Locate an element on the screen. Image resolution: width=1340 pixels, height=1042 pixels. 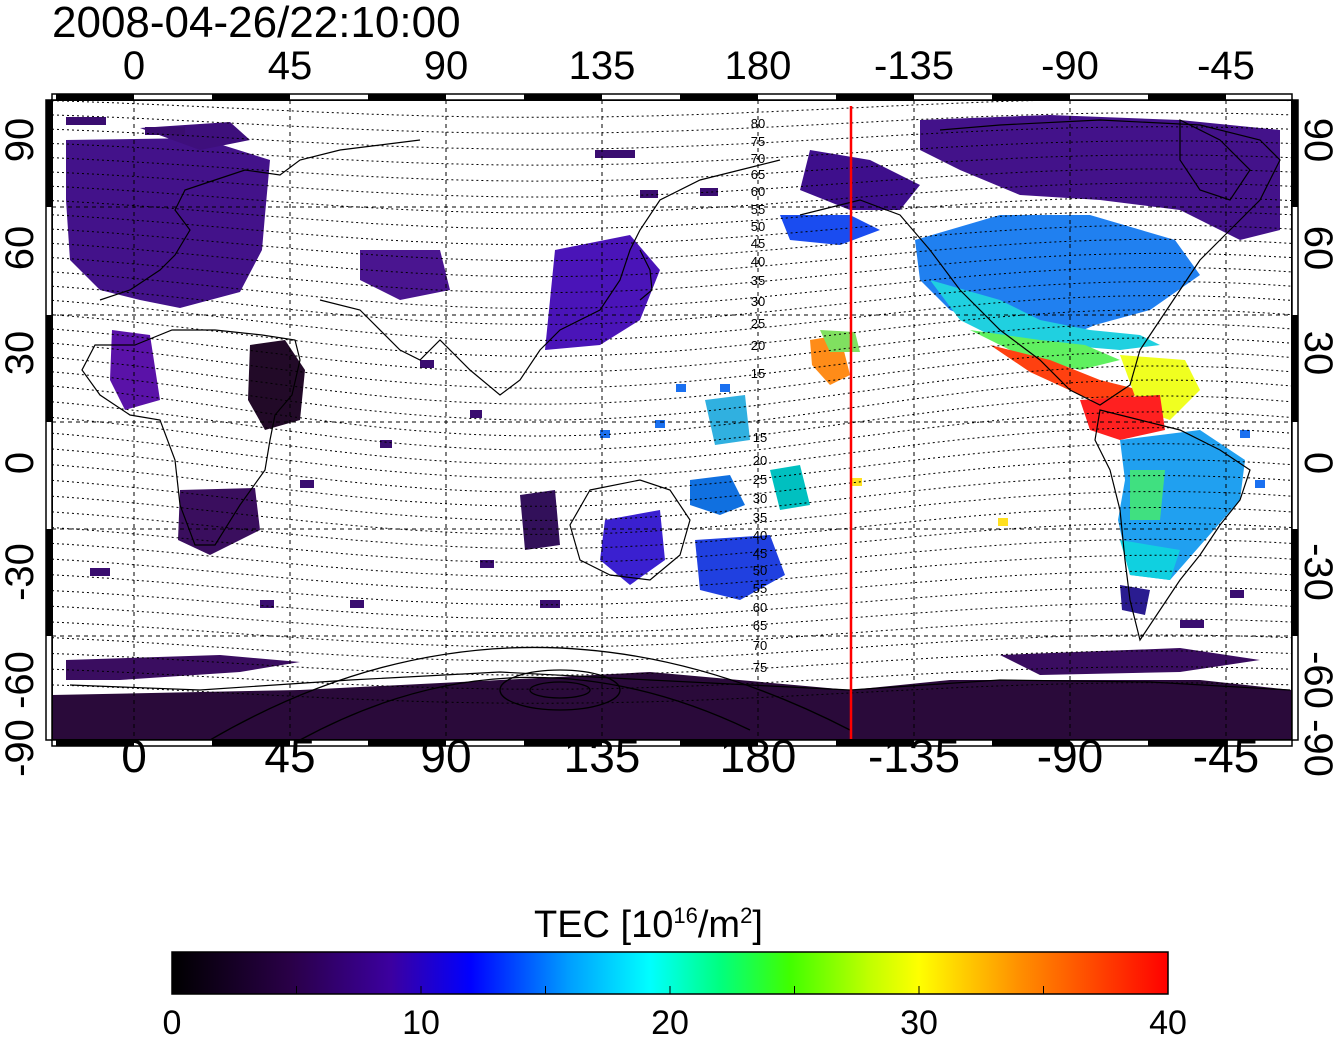
tec-region-north-america is located at coordinates (1057, 277).